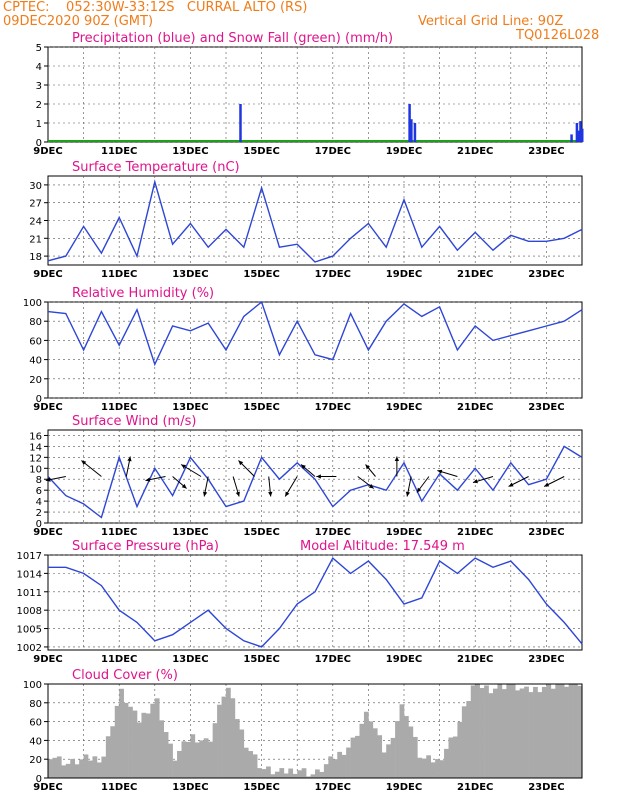 The height and width of the screenshot is (800, 618). What do you see at coordinates (143, 293) in the screenshot?
I see `panel-title: Relative Humidity (%)` at bounding box center [143, 293].